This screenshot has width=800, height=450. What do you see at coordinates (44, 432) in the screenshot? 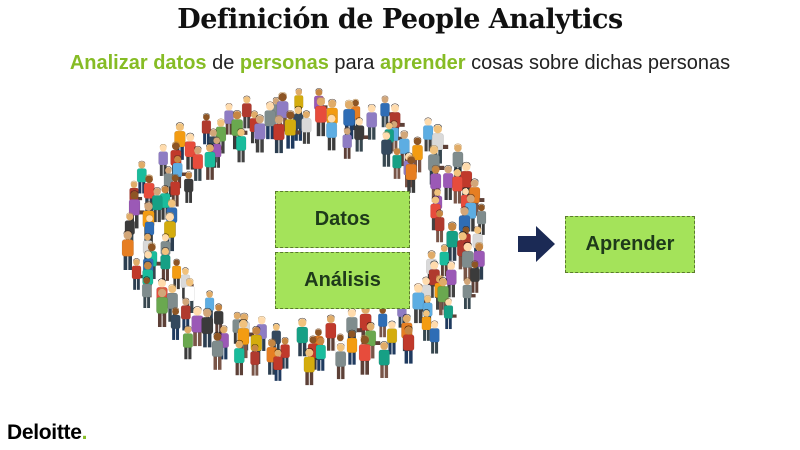
I see `logo-text: Deloitte` at bounding box center [44, 432].